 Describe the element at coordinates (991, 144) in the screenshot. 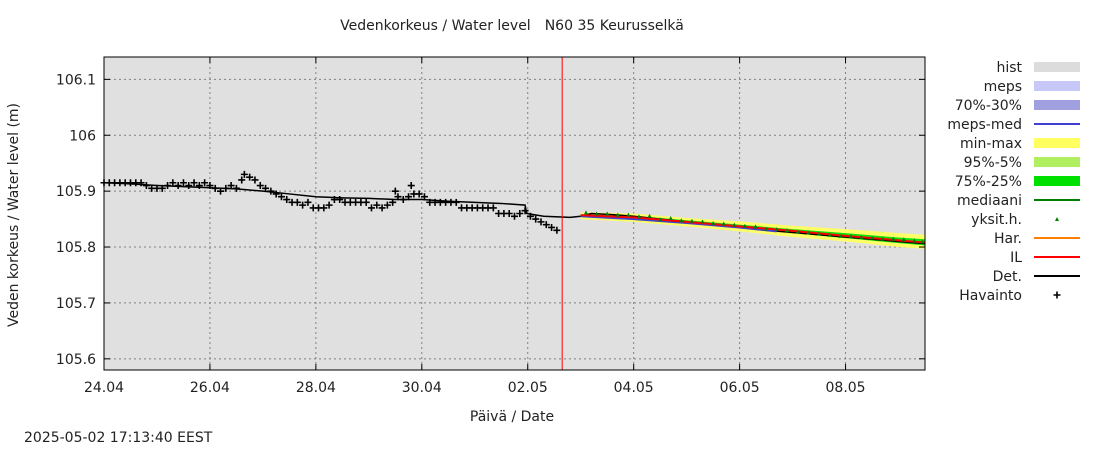

I see `legend-label: min-max` at that location.